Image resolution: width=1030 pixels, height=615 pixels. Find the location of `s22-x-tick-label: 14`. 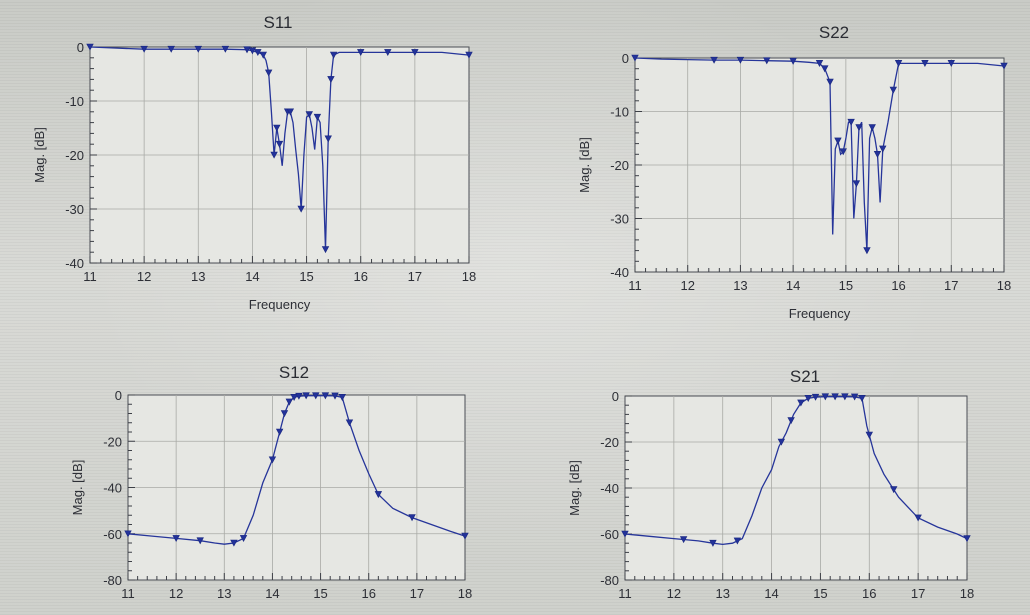

s22-x-tick-label: 14 is located at coordinates (793, 285).